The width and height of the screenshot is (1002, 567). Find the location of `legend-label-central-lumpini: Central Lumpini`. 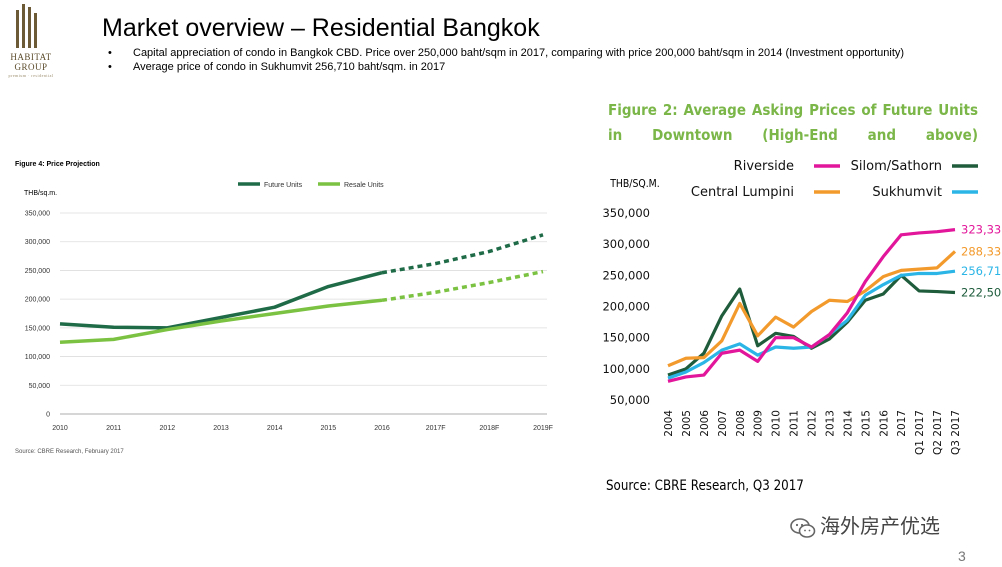

legend-label-central-lumpini: Central Lumpini is located at coordinates (742, 192).